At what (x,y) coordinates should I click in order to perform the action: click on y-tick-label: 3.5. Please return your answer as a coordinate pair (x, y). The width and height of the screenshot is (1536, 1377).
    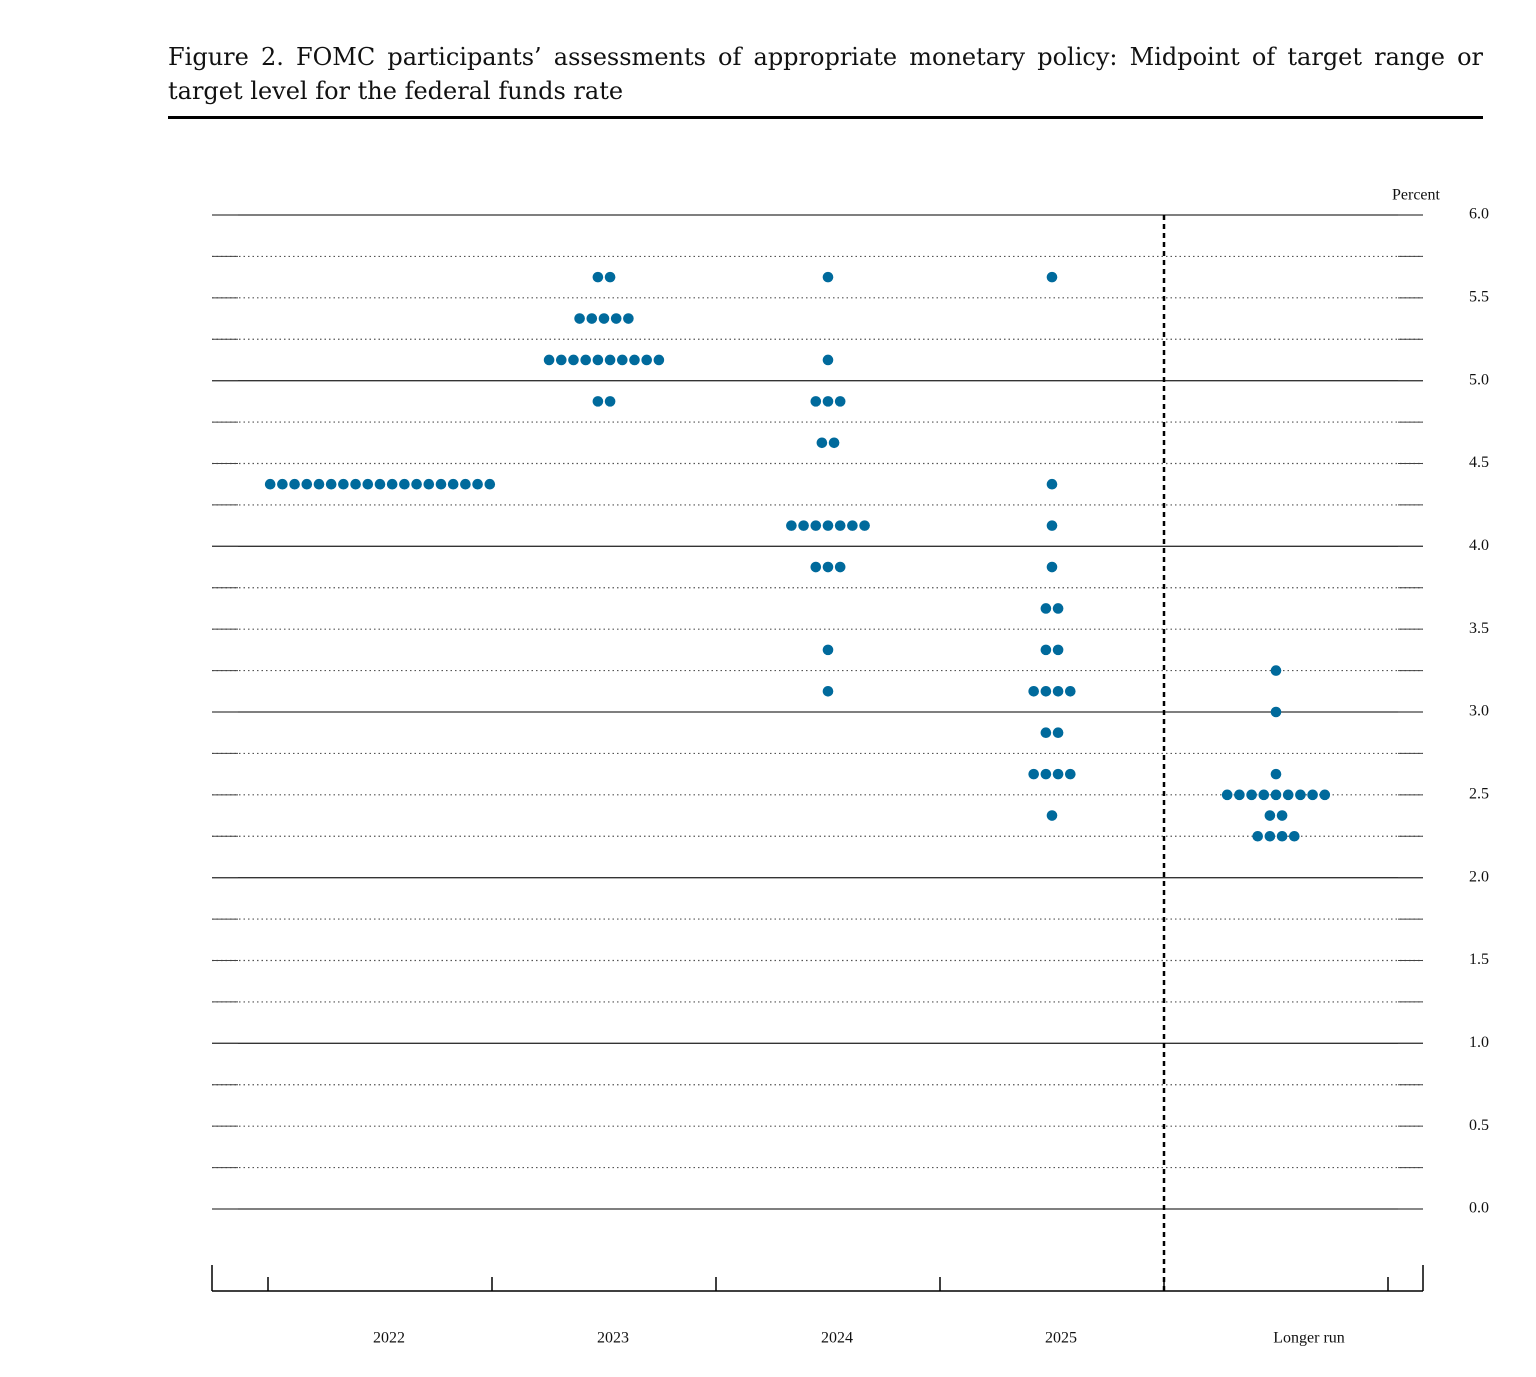
    Looking at the image, I should click on (1479, 628).